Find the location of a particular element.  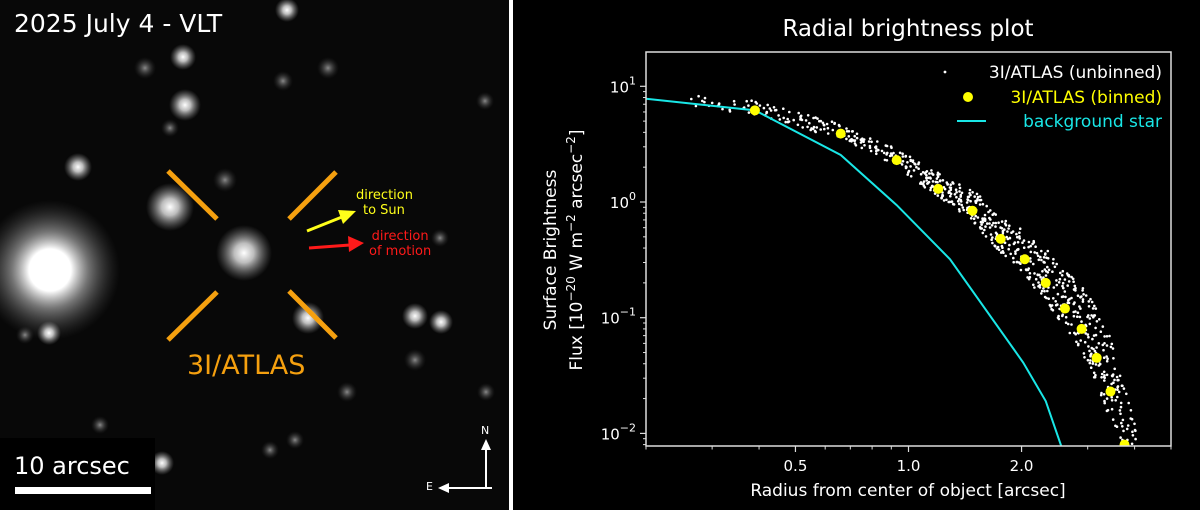

x-axis-label: Radius from center of object [arcsec] is located at coordinates (907, 491).